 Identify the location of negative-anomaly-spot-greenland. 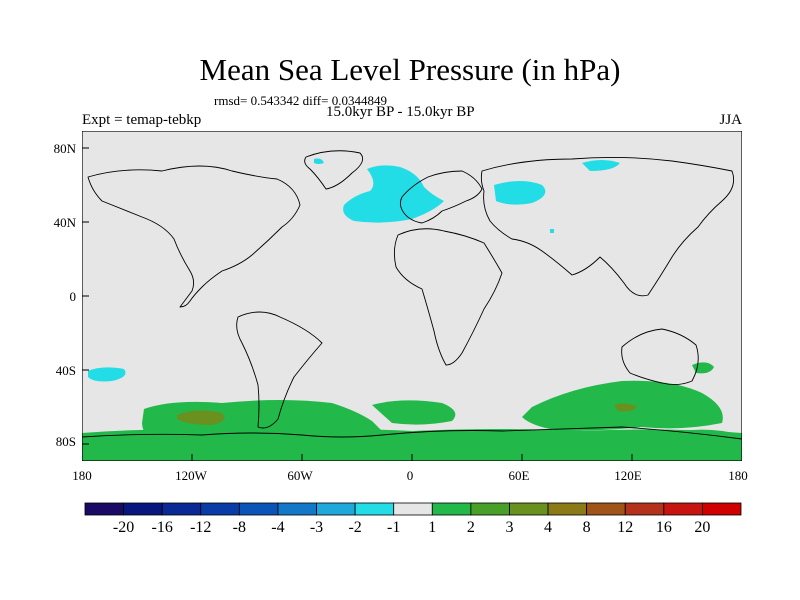
(319, 161).